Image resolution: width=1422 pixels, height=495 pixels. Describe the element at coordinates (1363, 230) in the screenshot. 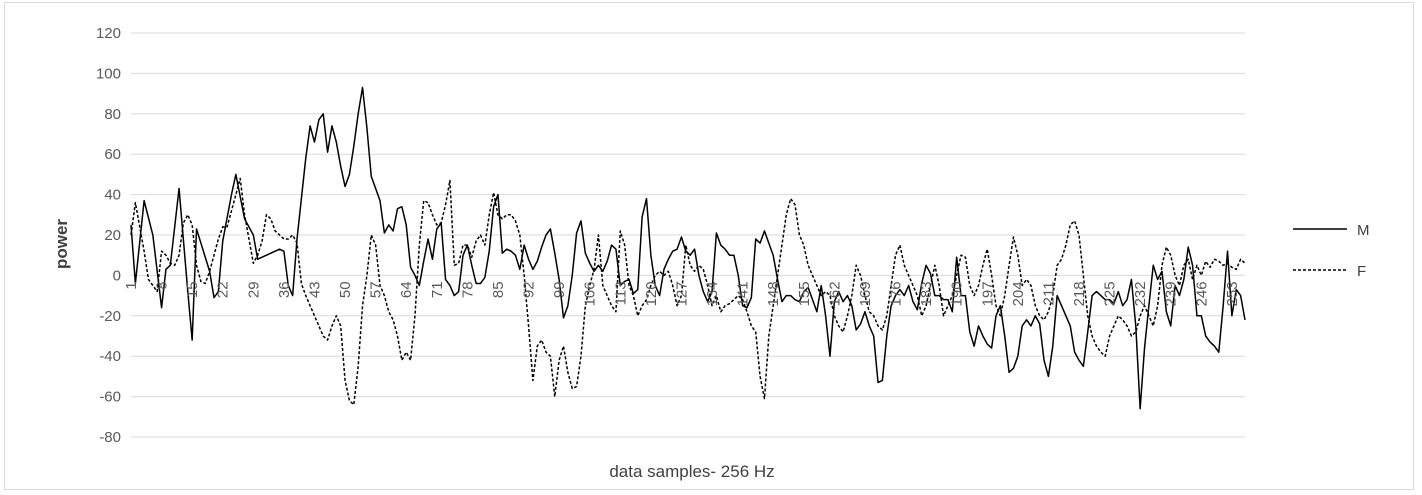

I see `legend-label-M: M` at that location.